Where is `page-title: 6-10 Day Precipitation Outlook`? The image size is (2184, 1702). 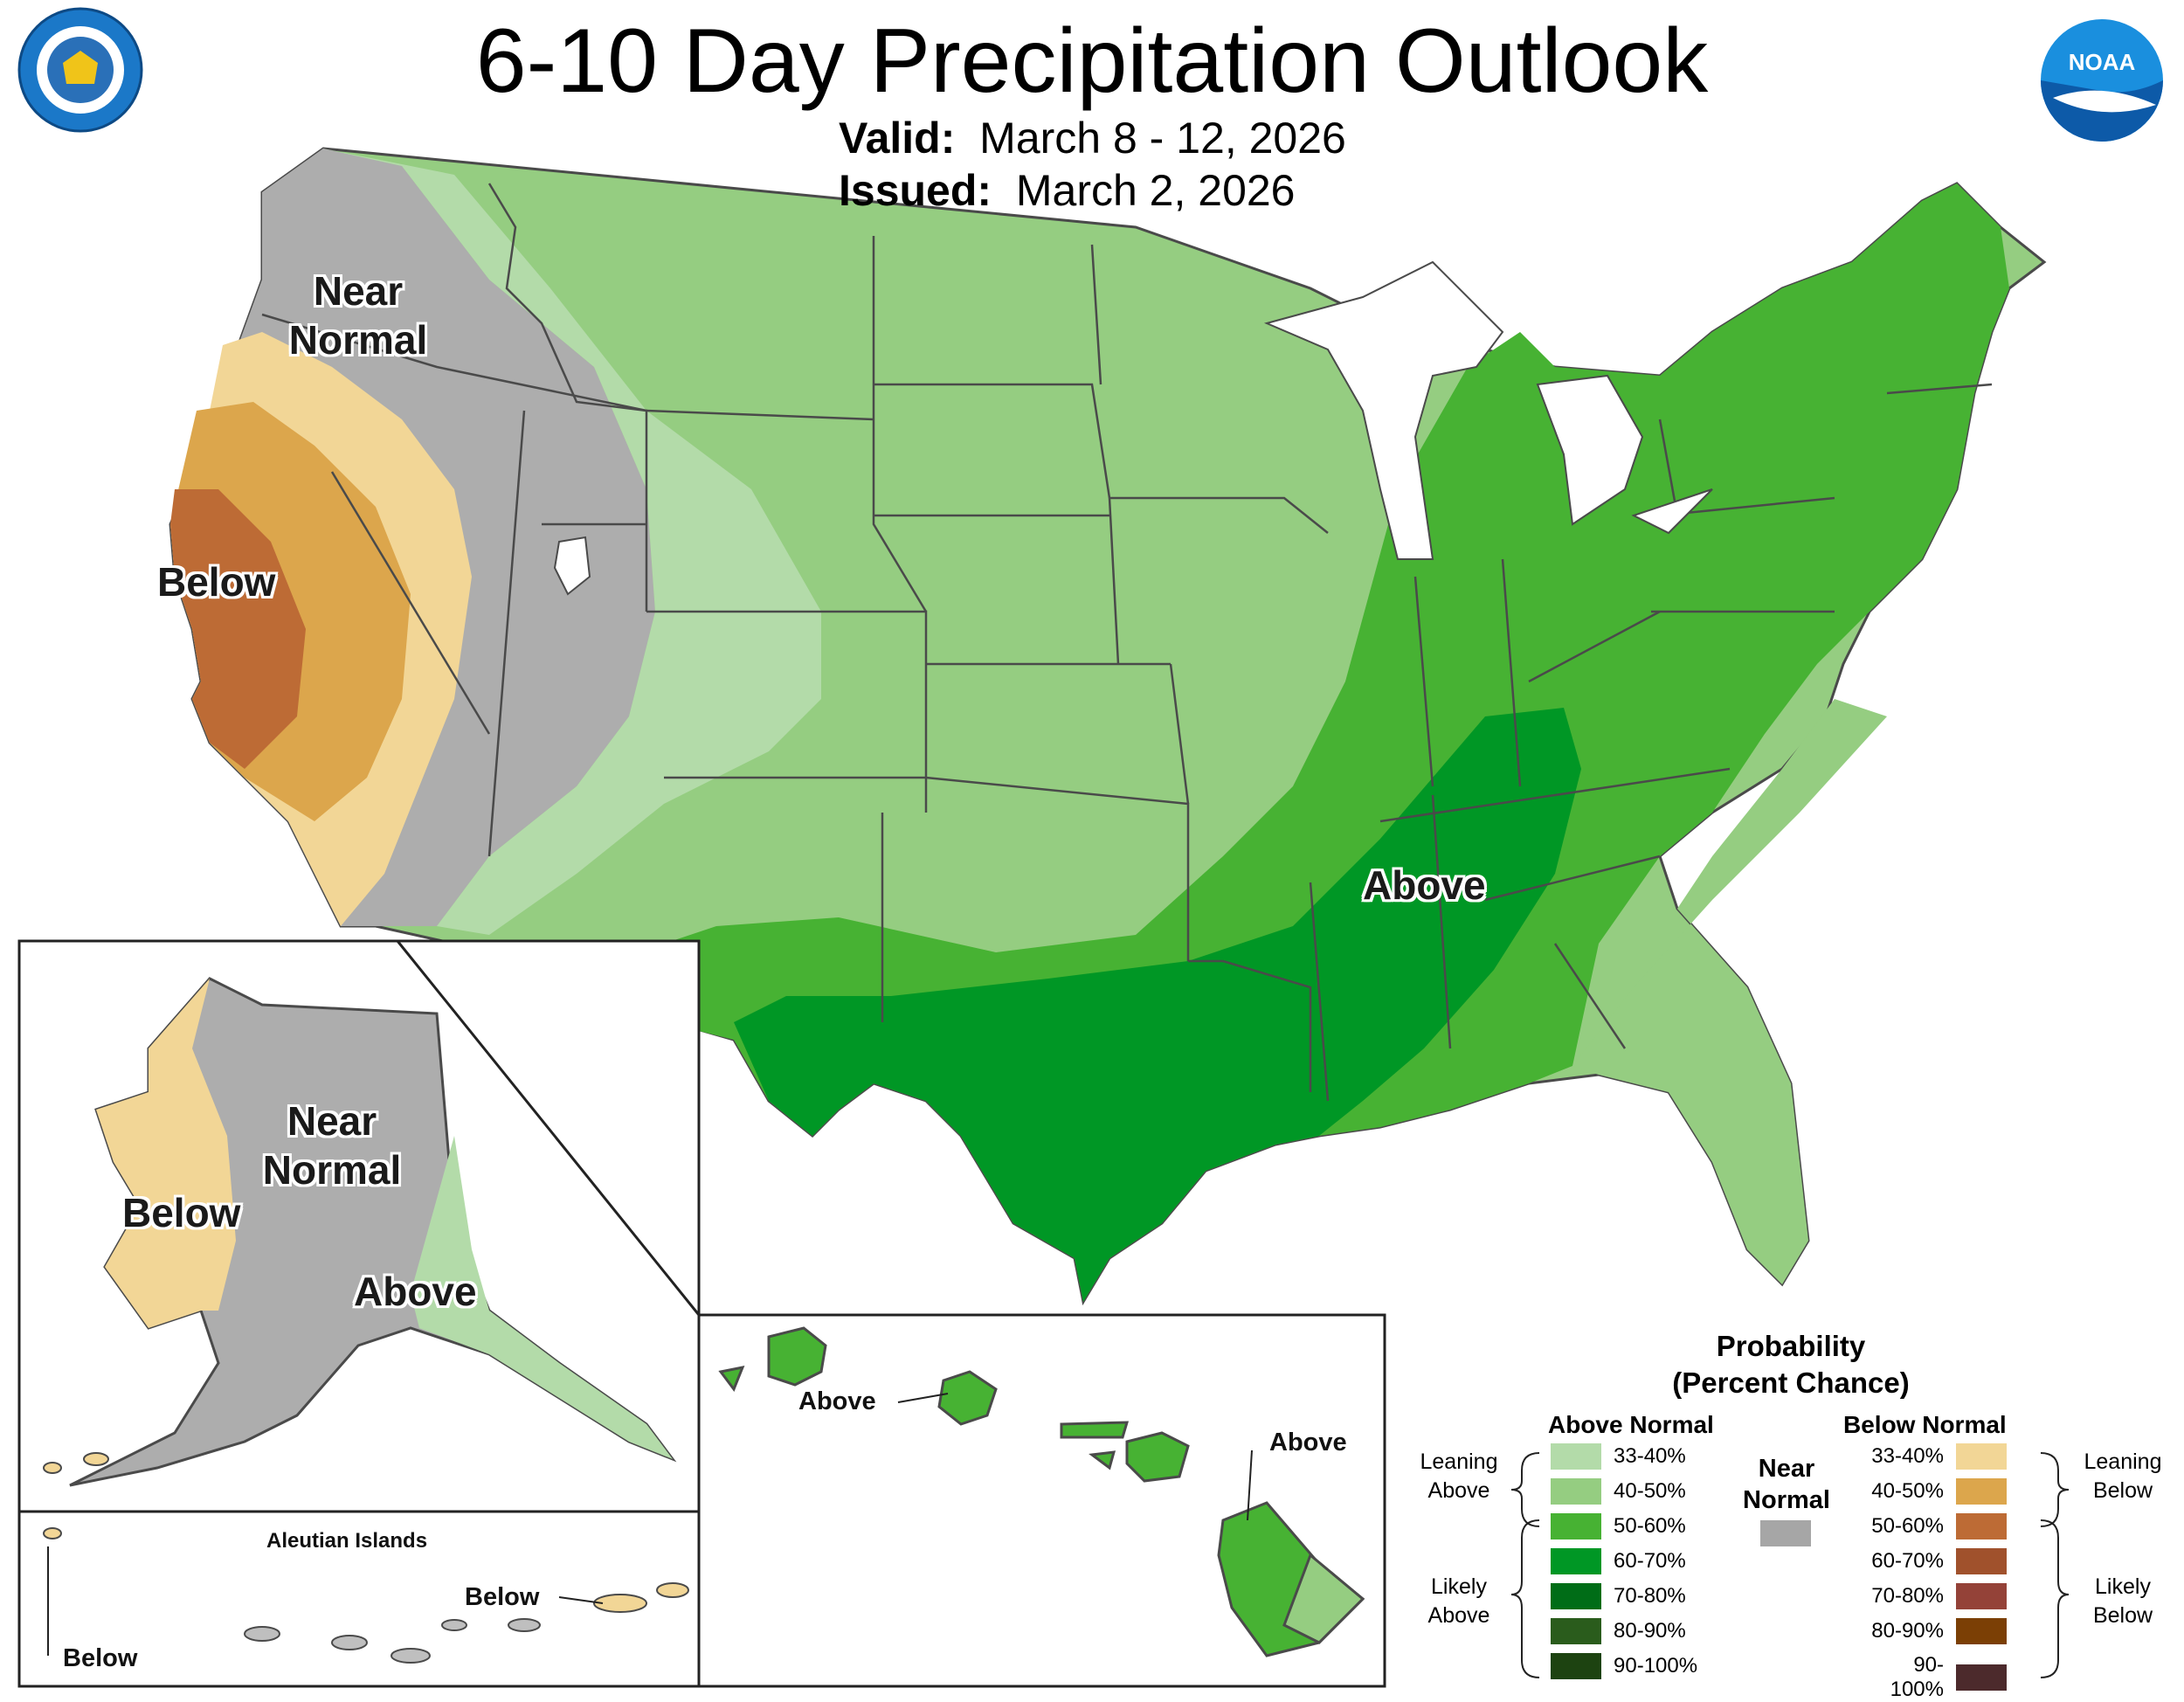 page-title: 6-10 Day Precipitation Outlook is located at coordinates (1092, 61).